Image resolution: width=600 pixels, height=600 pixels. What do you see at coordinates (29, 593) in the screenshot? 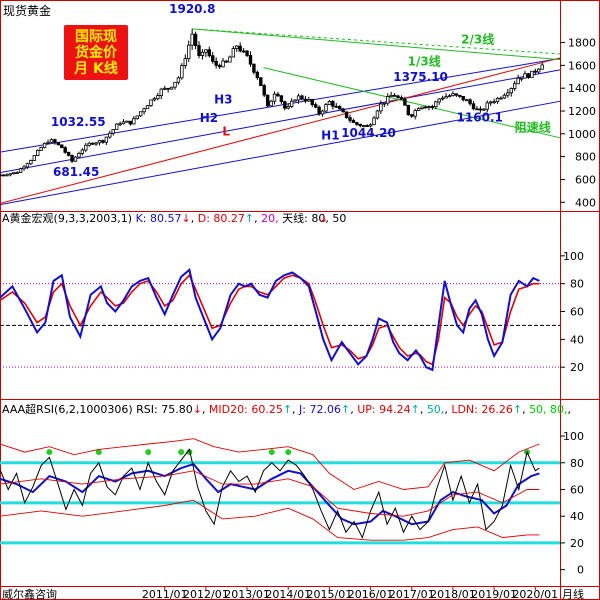
I see `x-axis-prefix: 威尔鑫咨询` at bounding box center [29, 593].